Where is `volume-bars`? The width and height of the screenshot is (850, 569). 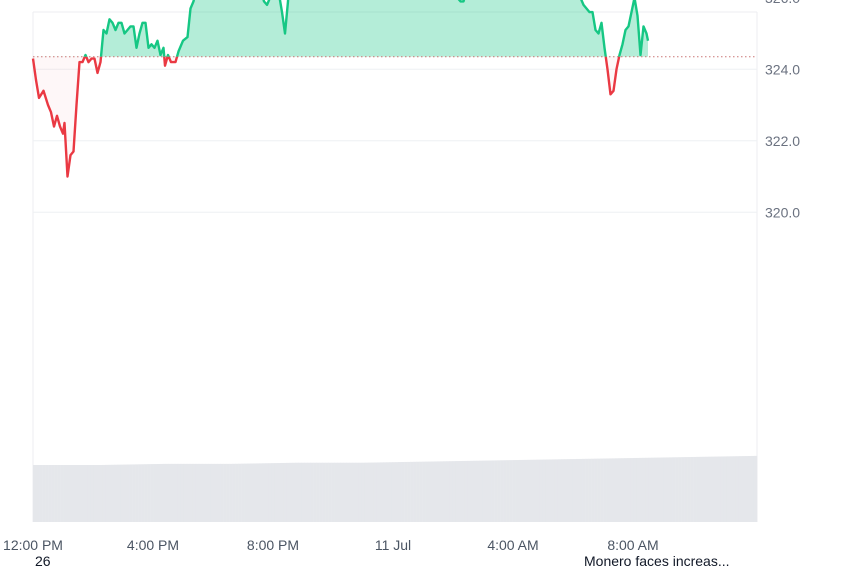
volume-bars is located at coordinates (395, 488).